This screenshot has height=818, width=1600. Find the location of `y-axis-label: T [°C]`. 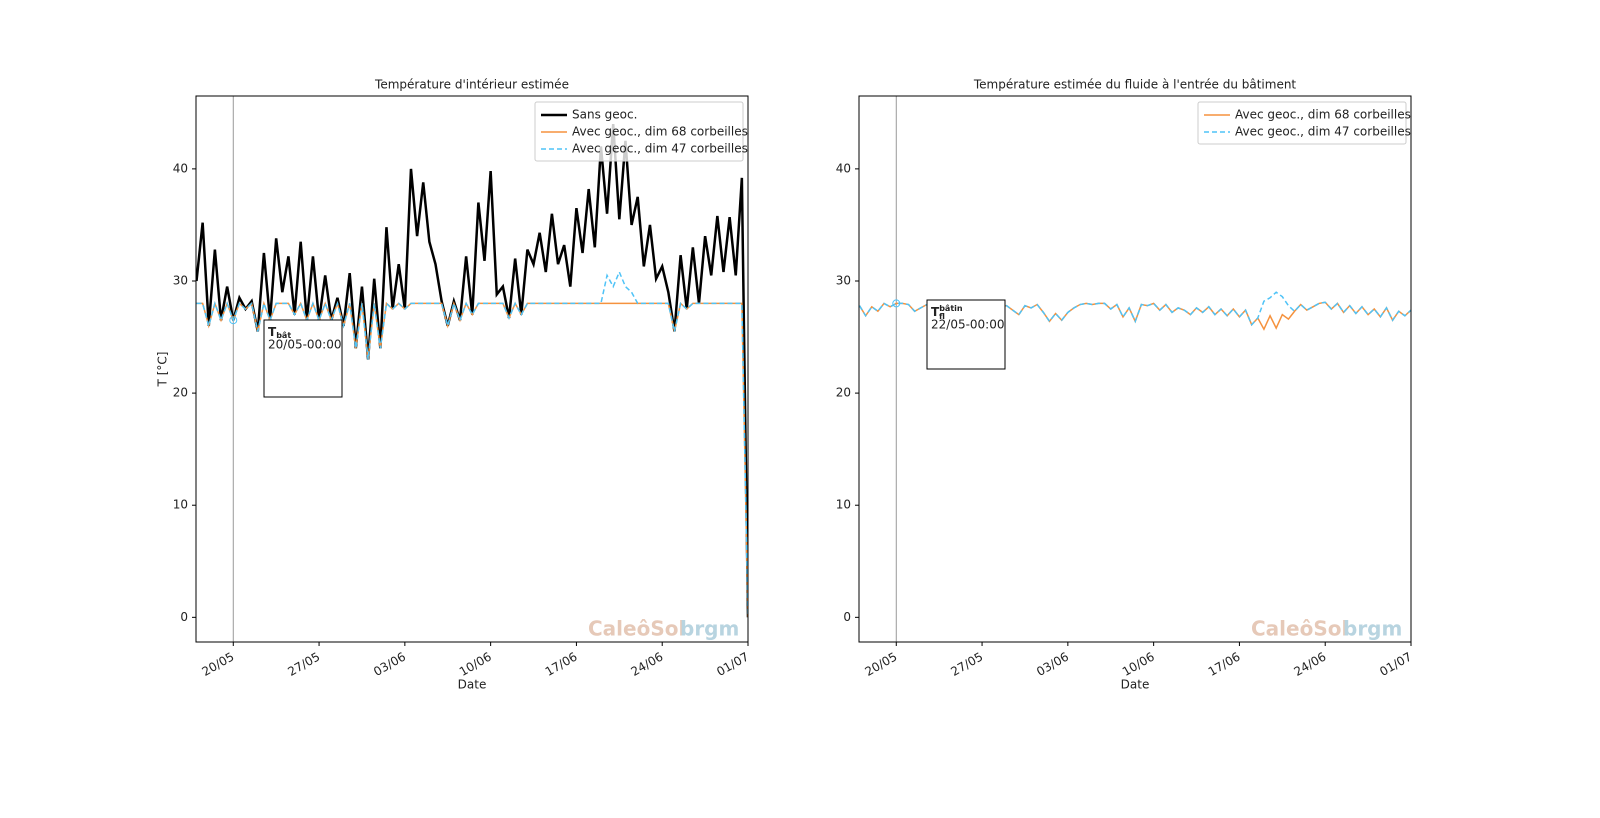

y-axis-label: T [°C] is located at coordinates (163, 370).